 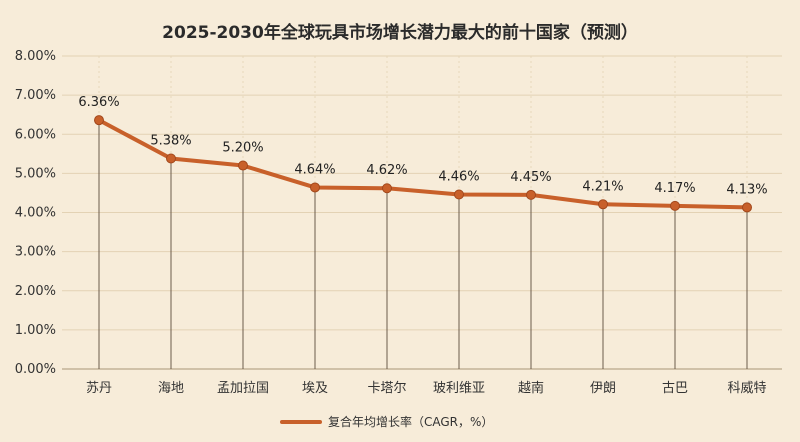 I want to click on x-tick-label: 埃及, so click(x=315, y=388).